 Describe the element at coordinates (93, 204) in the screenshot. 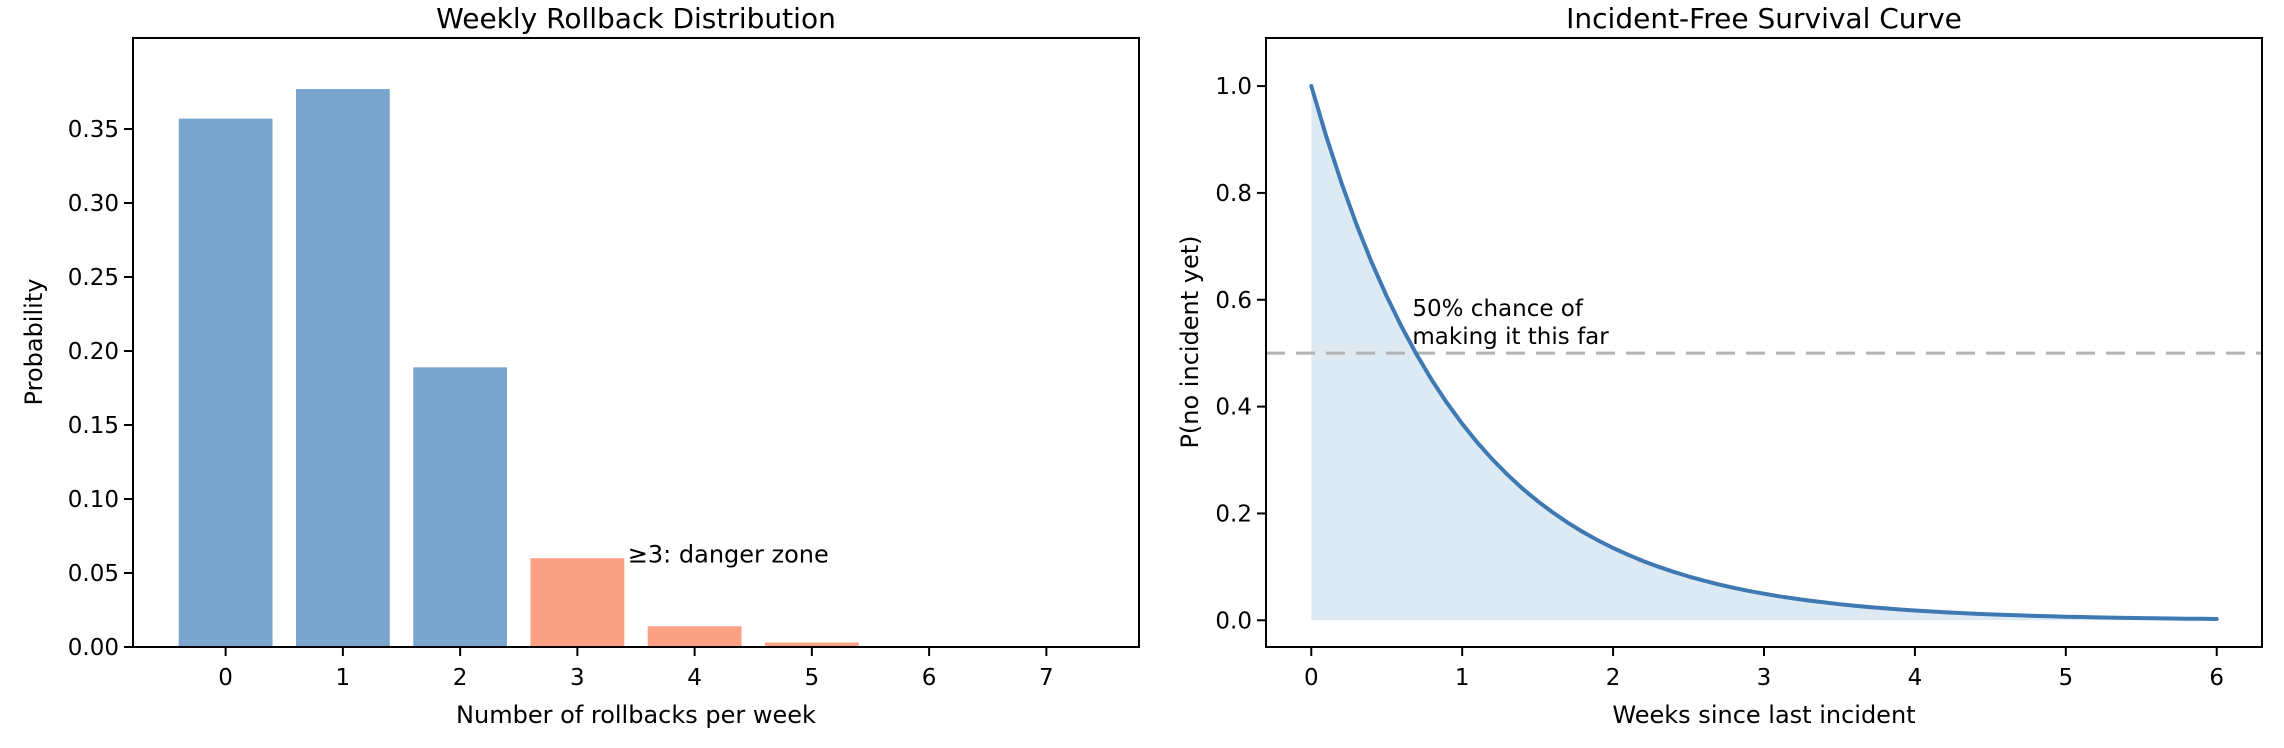

I see `y-tick-label: 0.30` at that location.